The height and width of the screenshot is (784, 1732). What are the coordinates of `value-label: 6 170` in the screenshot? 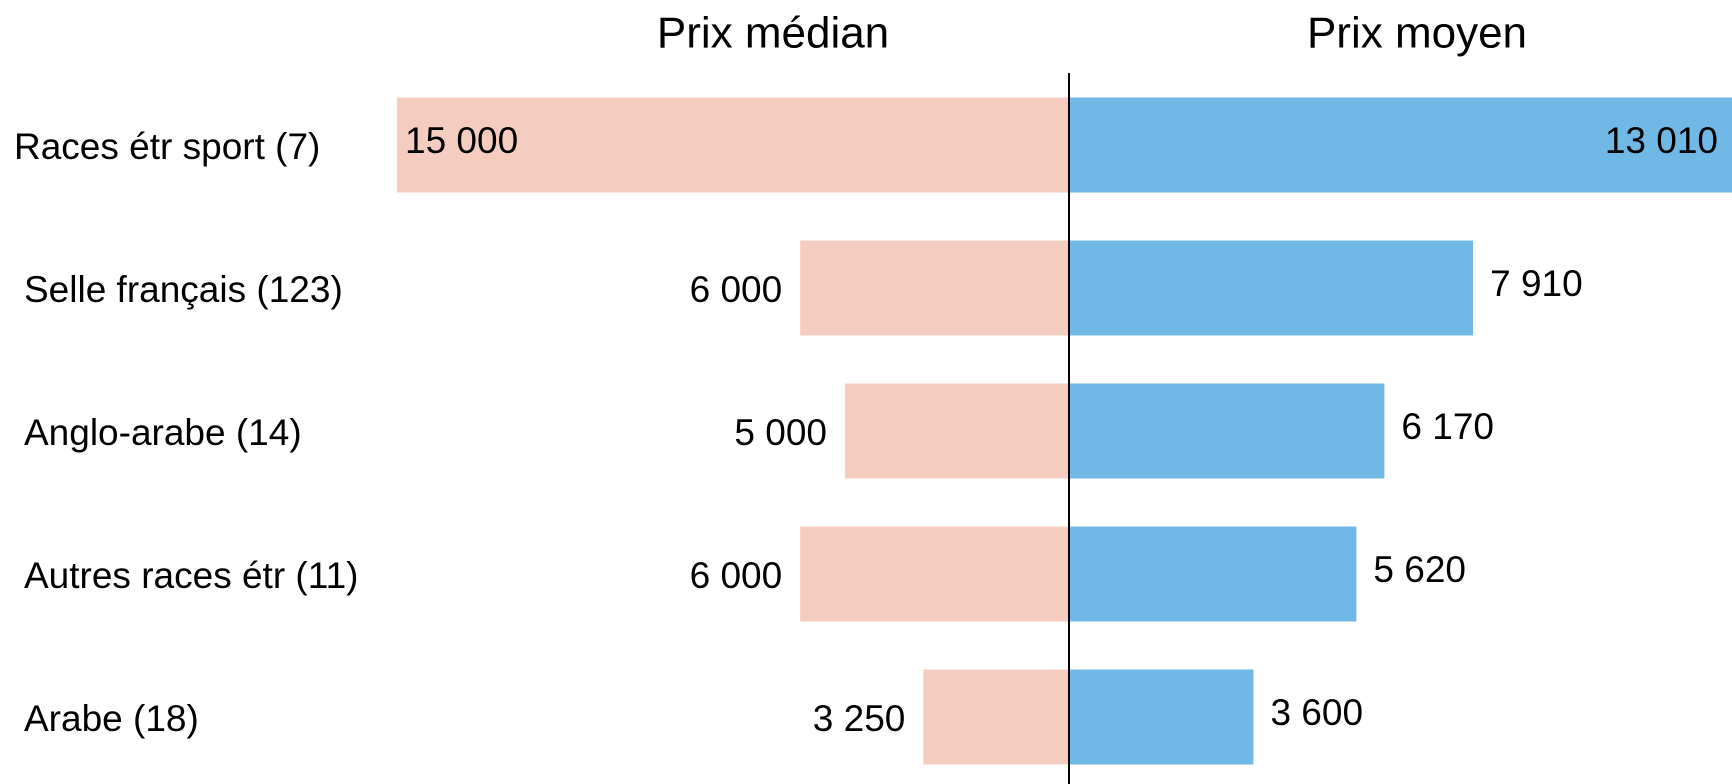 It's located at (1447, 426).